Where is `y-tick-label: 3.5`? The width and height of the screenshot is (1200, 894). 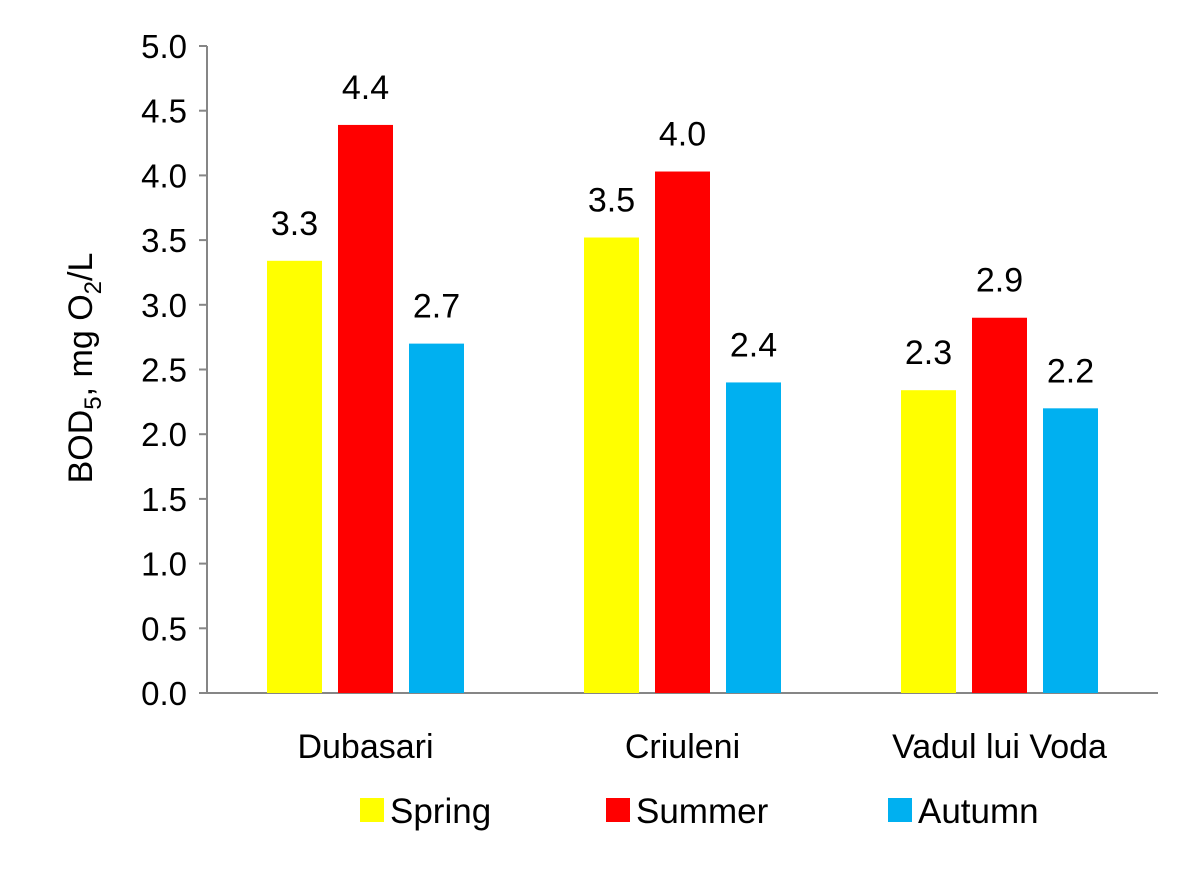
y-tick-label: 3.5 is located at coordinates (164, 240).